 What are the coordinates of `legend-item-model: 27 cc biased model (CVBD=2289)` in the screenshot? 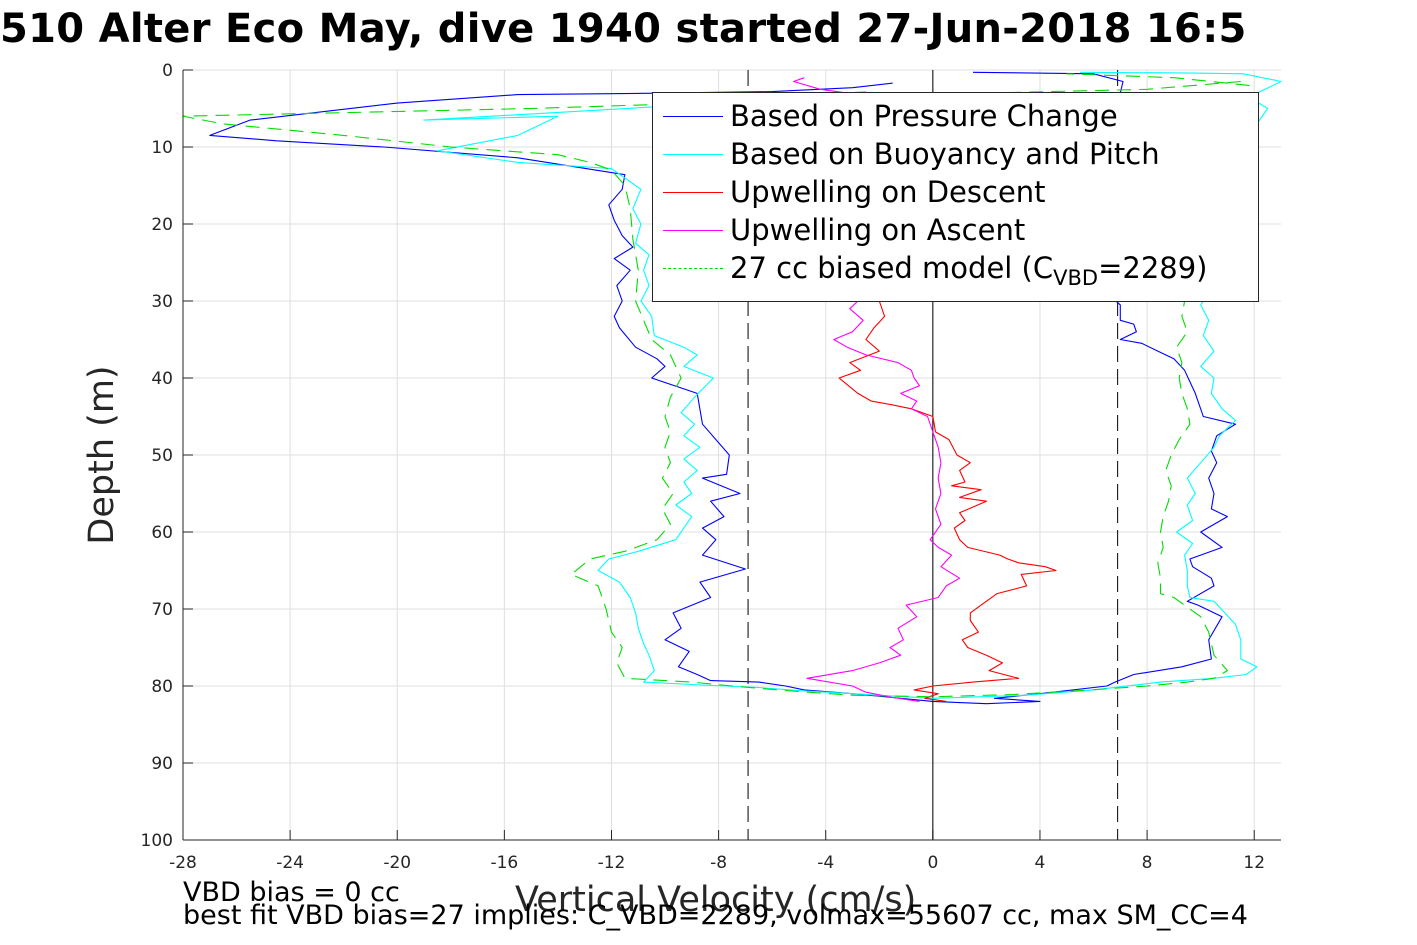 It's located at (955, 269).